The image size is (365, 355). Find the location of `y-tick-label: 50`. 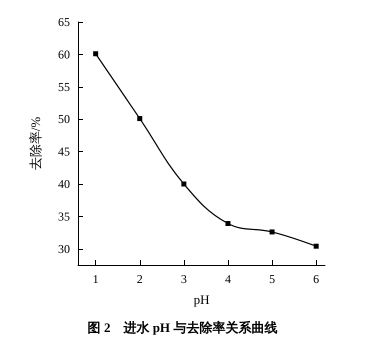

y-tick-label: 50 is located at coordinates (64, 119).